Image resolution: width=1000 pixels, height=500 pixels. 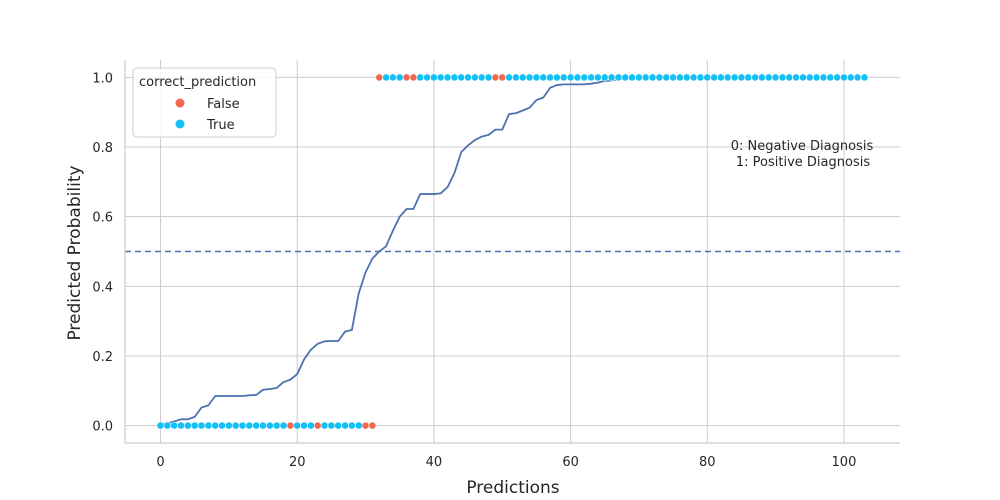 What do you see at coordinates (180, 124) in the screenshot?
I see `legend-marker-true` at bounding box center [180, 124].